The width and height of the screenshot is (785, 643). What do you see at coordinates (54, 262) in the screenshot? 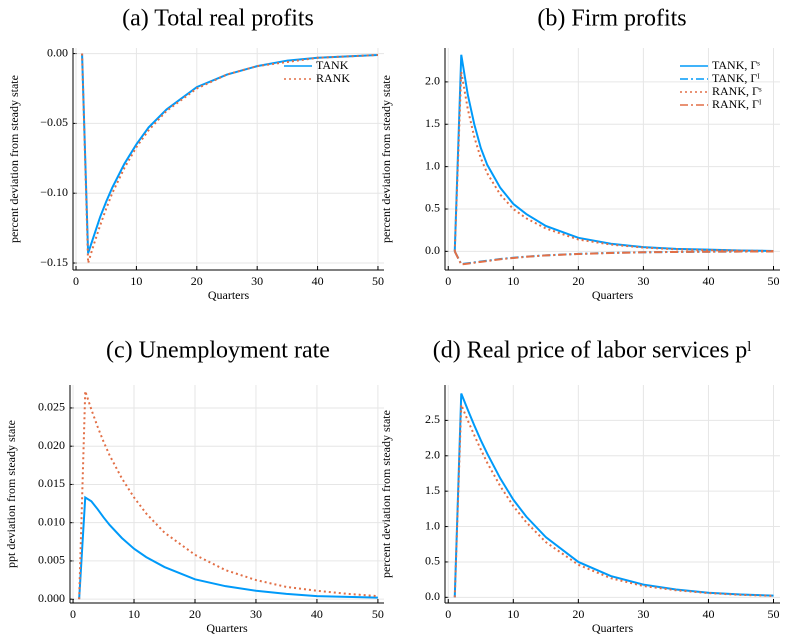
I see `y-tick-label: −0.15` at bounding box center [54, 262].